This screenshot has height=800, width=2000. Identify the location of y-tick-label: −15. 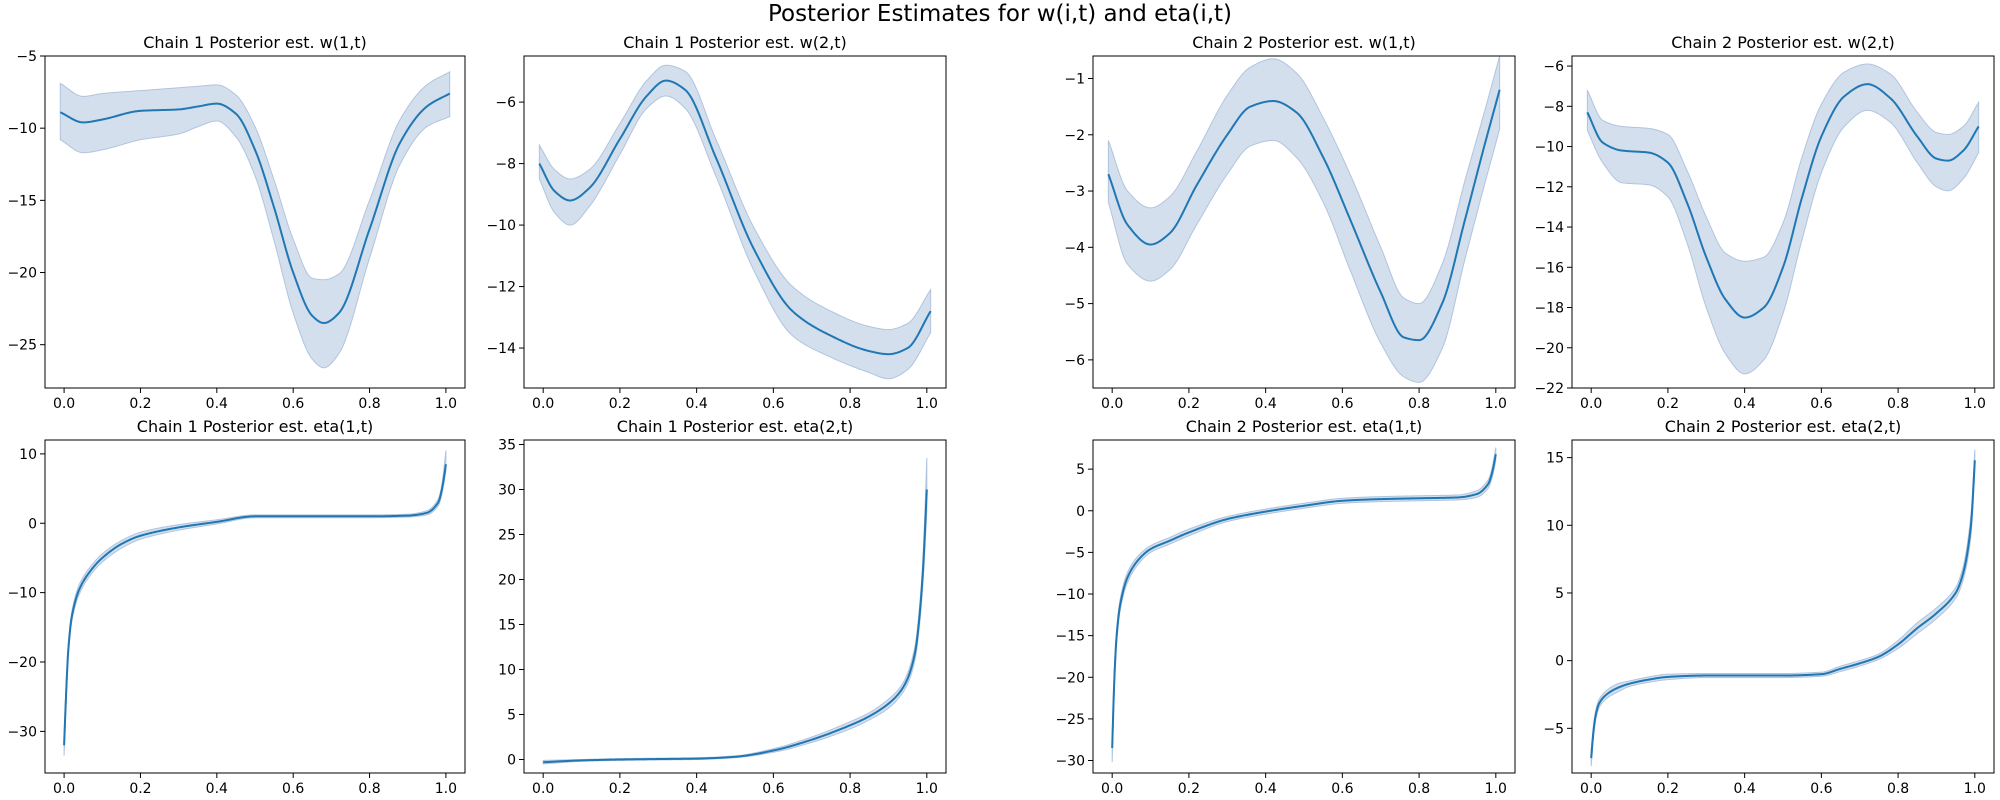
(1070, 637).